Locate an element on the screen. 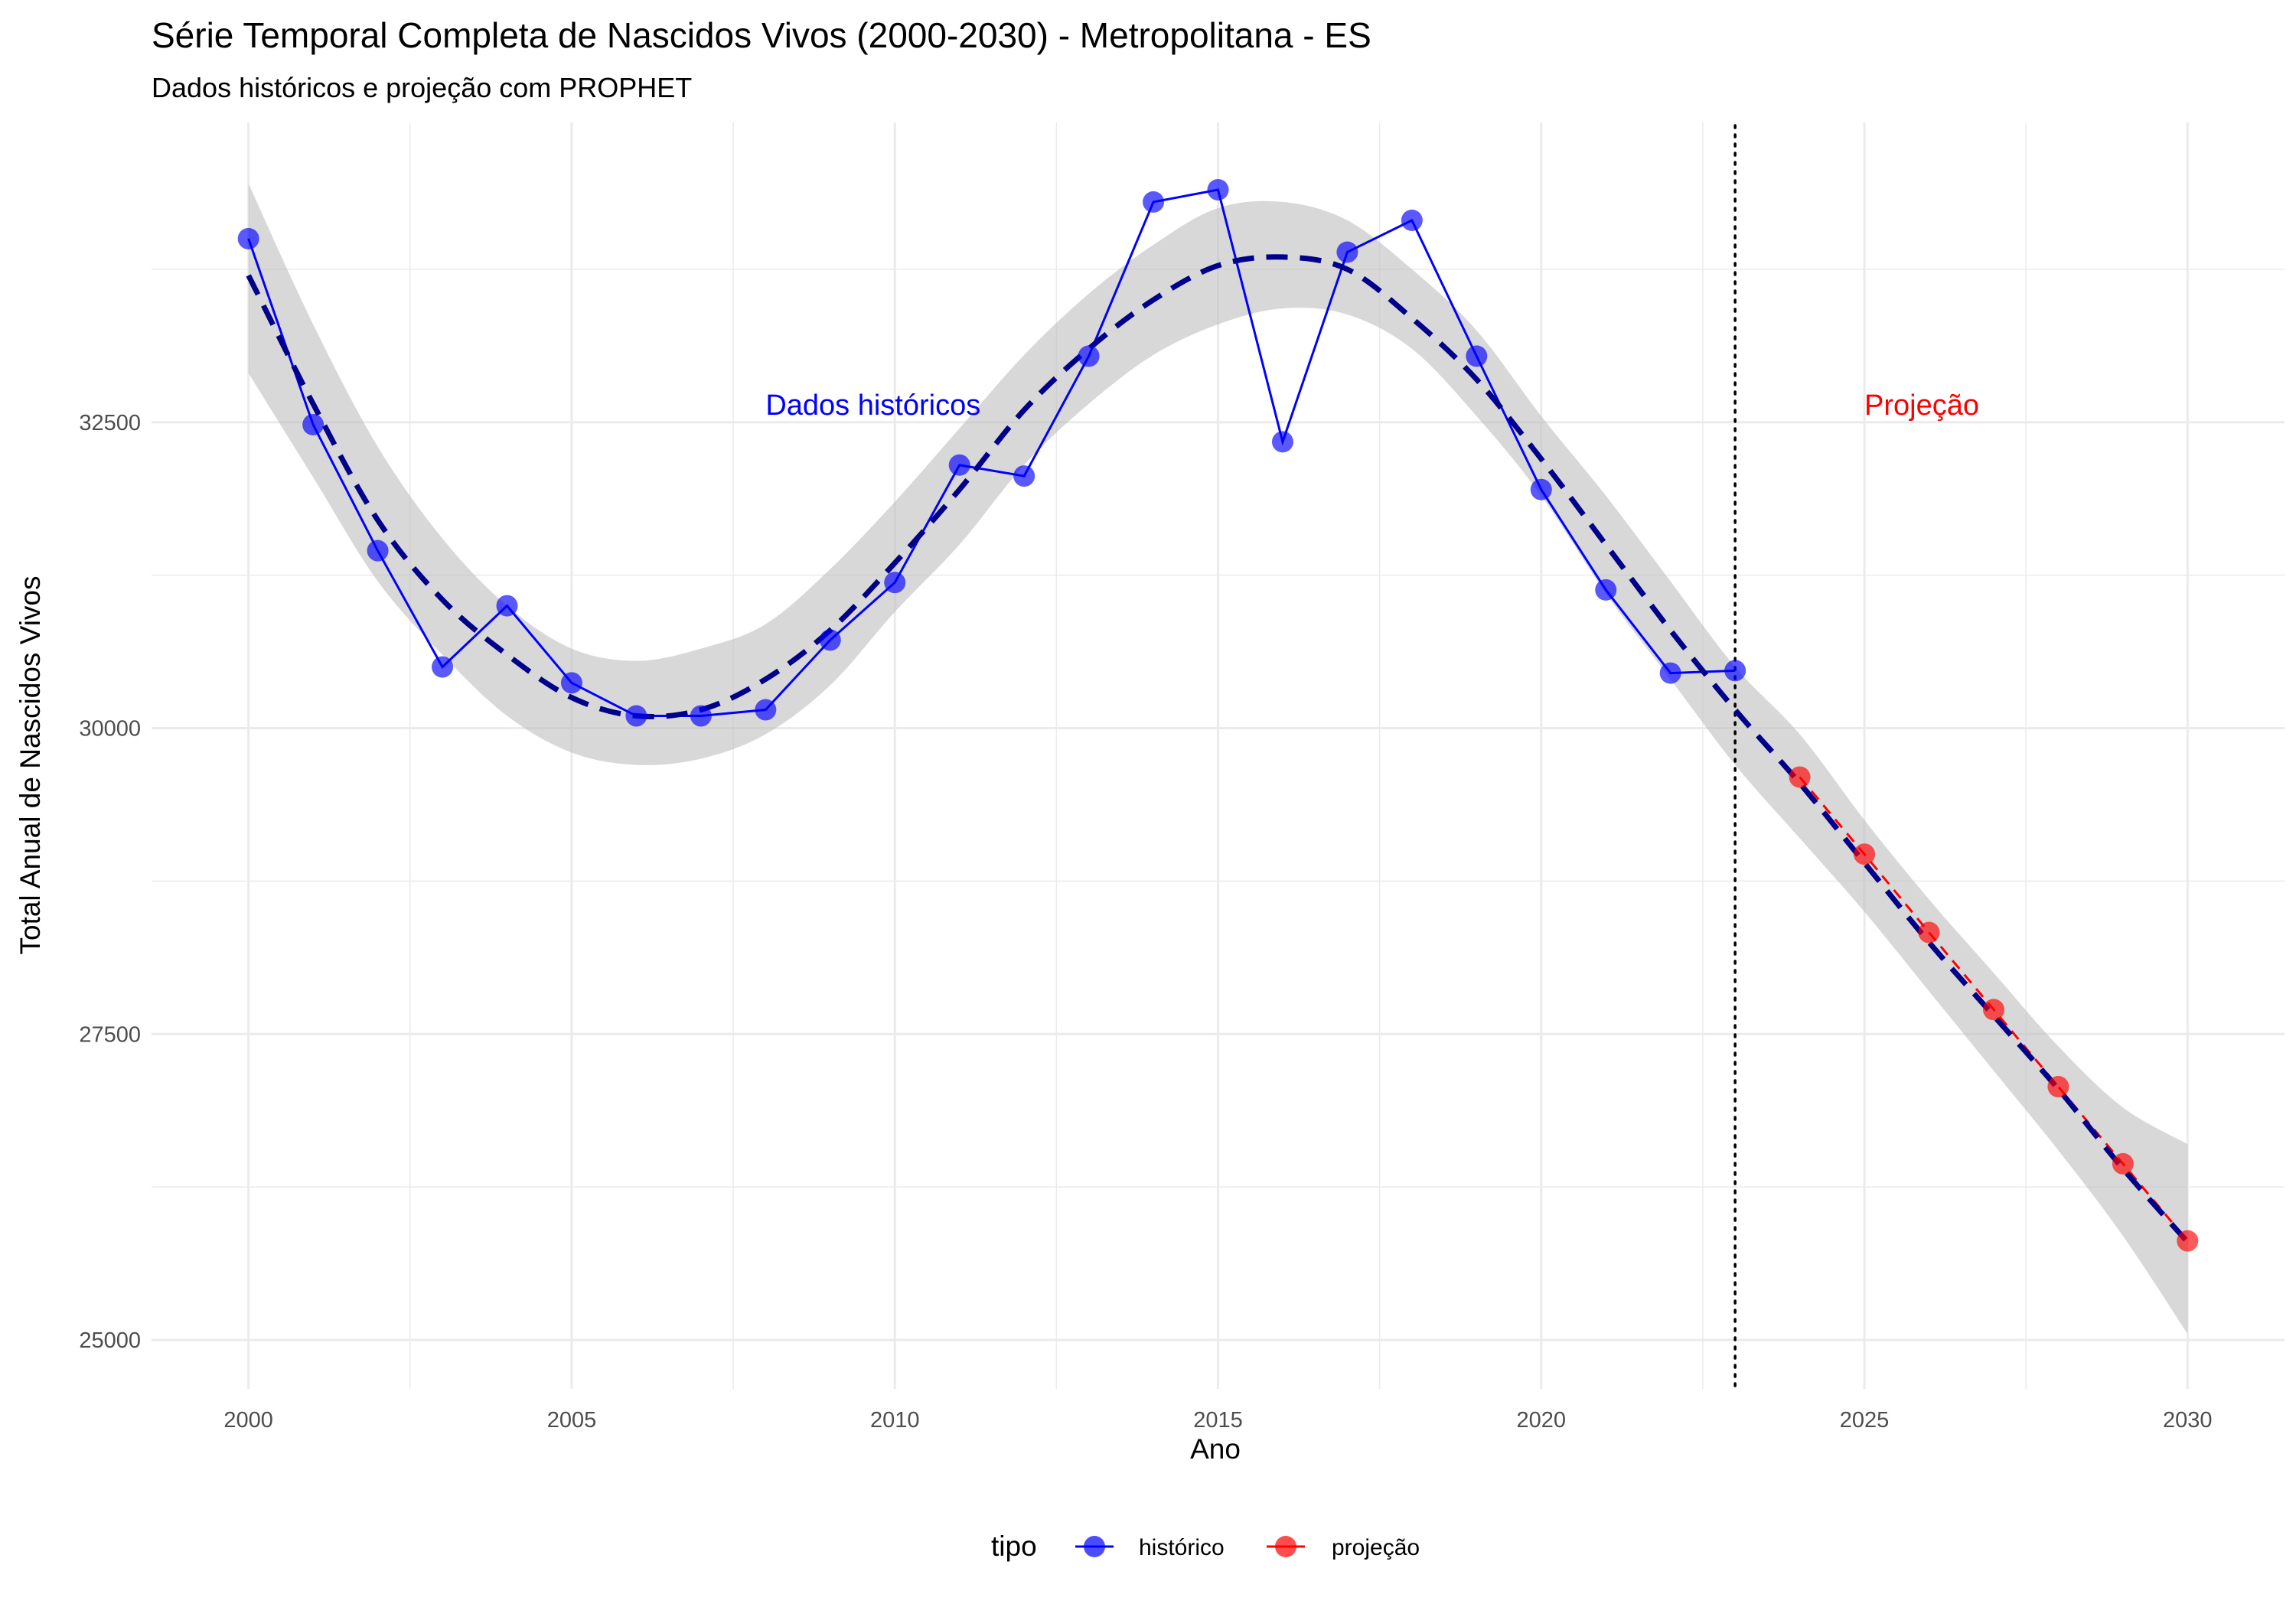 This screenshot has width=2296, height=1607. x-axis-title: Ano is located at coordinates (1215, 1449).